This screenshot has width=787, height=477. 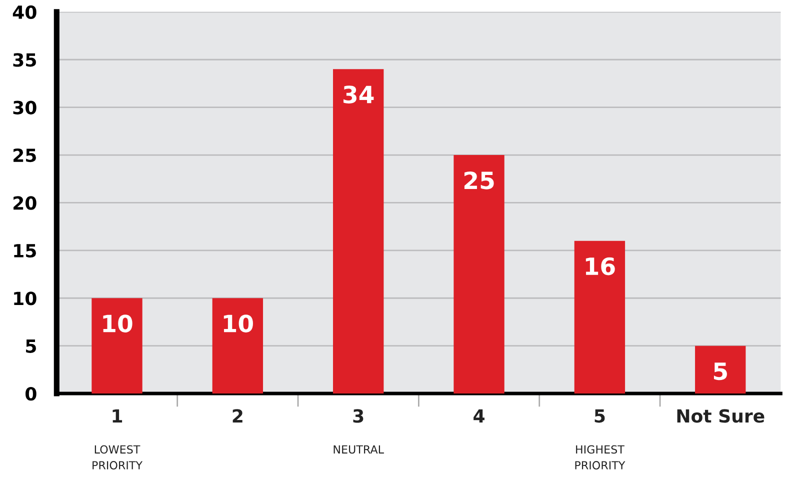 I want to click on y-tick-label: 20, so click(x=25, y=203).